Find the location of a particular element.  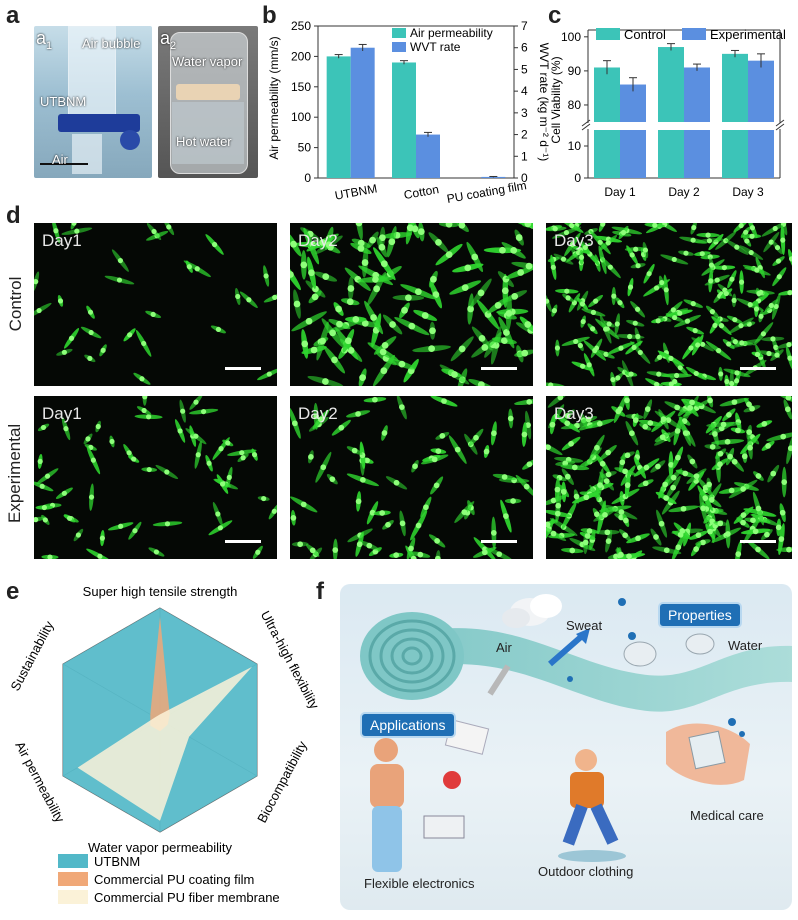

cell is located at coordinates (359, 231).